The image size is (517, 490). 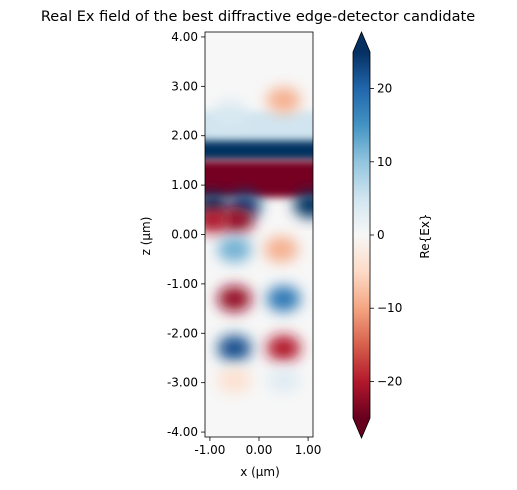 What do you see at coordinates (361, 42) in the screenshot?
I see `colorbar-extend-max` at bounding box center [361, 42].